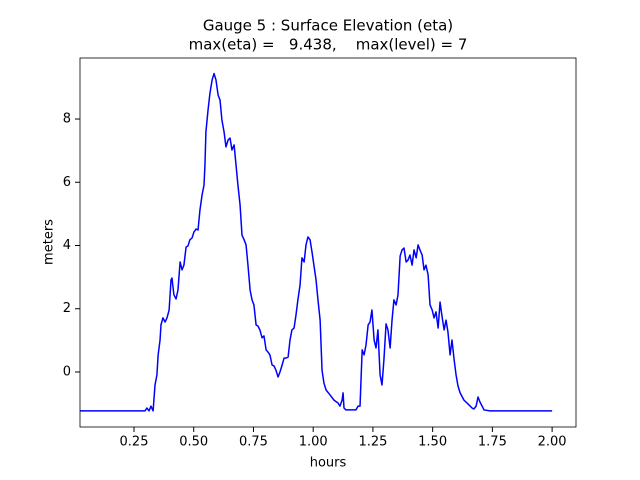 This screenshot has width=640, height=480. I want to click on x-tick-label: 1.75, so click(492, 442).